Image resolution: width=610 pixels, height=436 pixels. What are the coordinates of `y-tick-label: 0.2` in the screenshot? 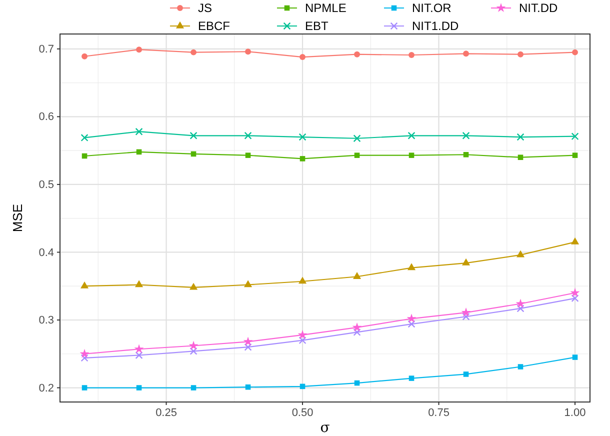 It's located at (46, 388).